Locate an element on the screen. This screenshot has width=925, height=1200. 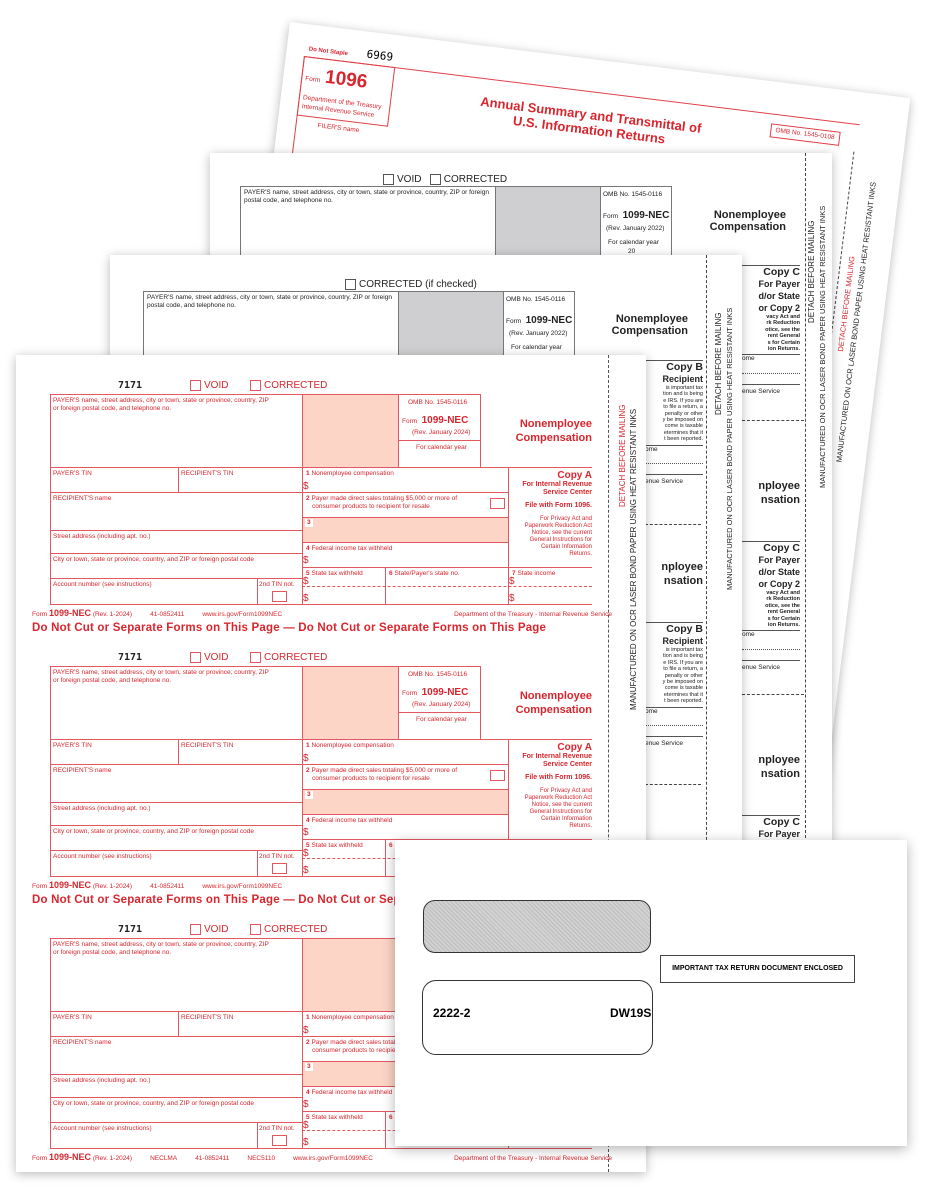
notice-line: t been reported. is located at coordinates (683, 701).